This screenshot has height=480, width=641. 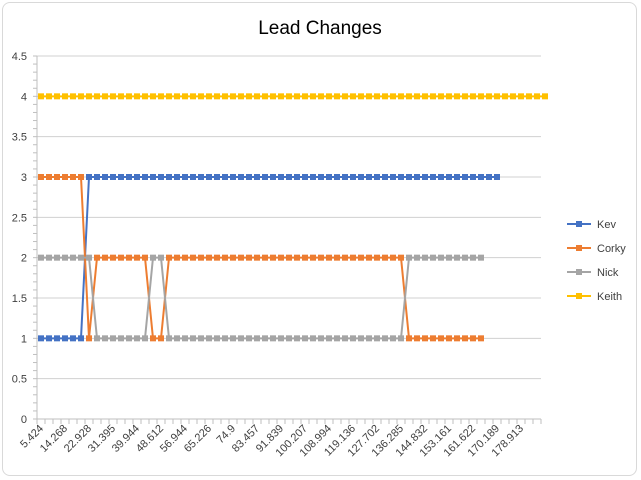 What do you see at coordinates (261, 298) in the screenshot?
I see `series-nick` at bounding box center [261, 298].